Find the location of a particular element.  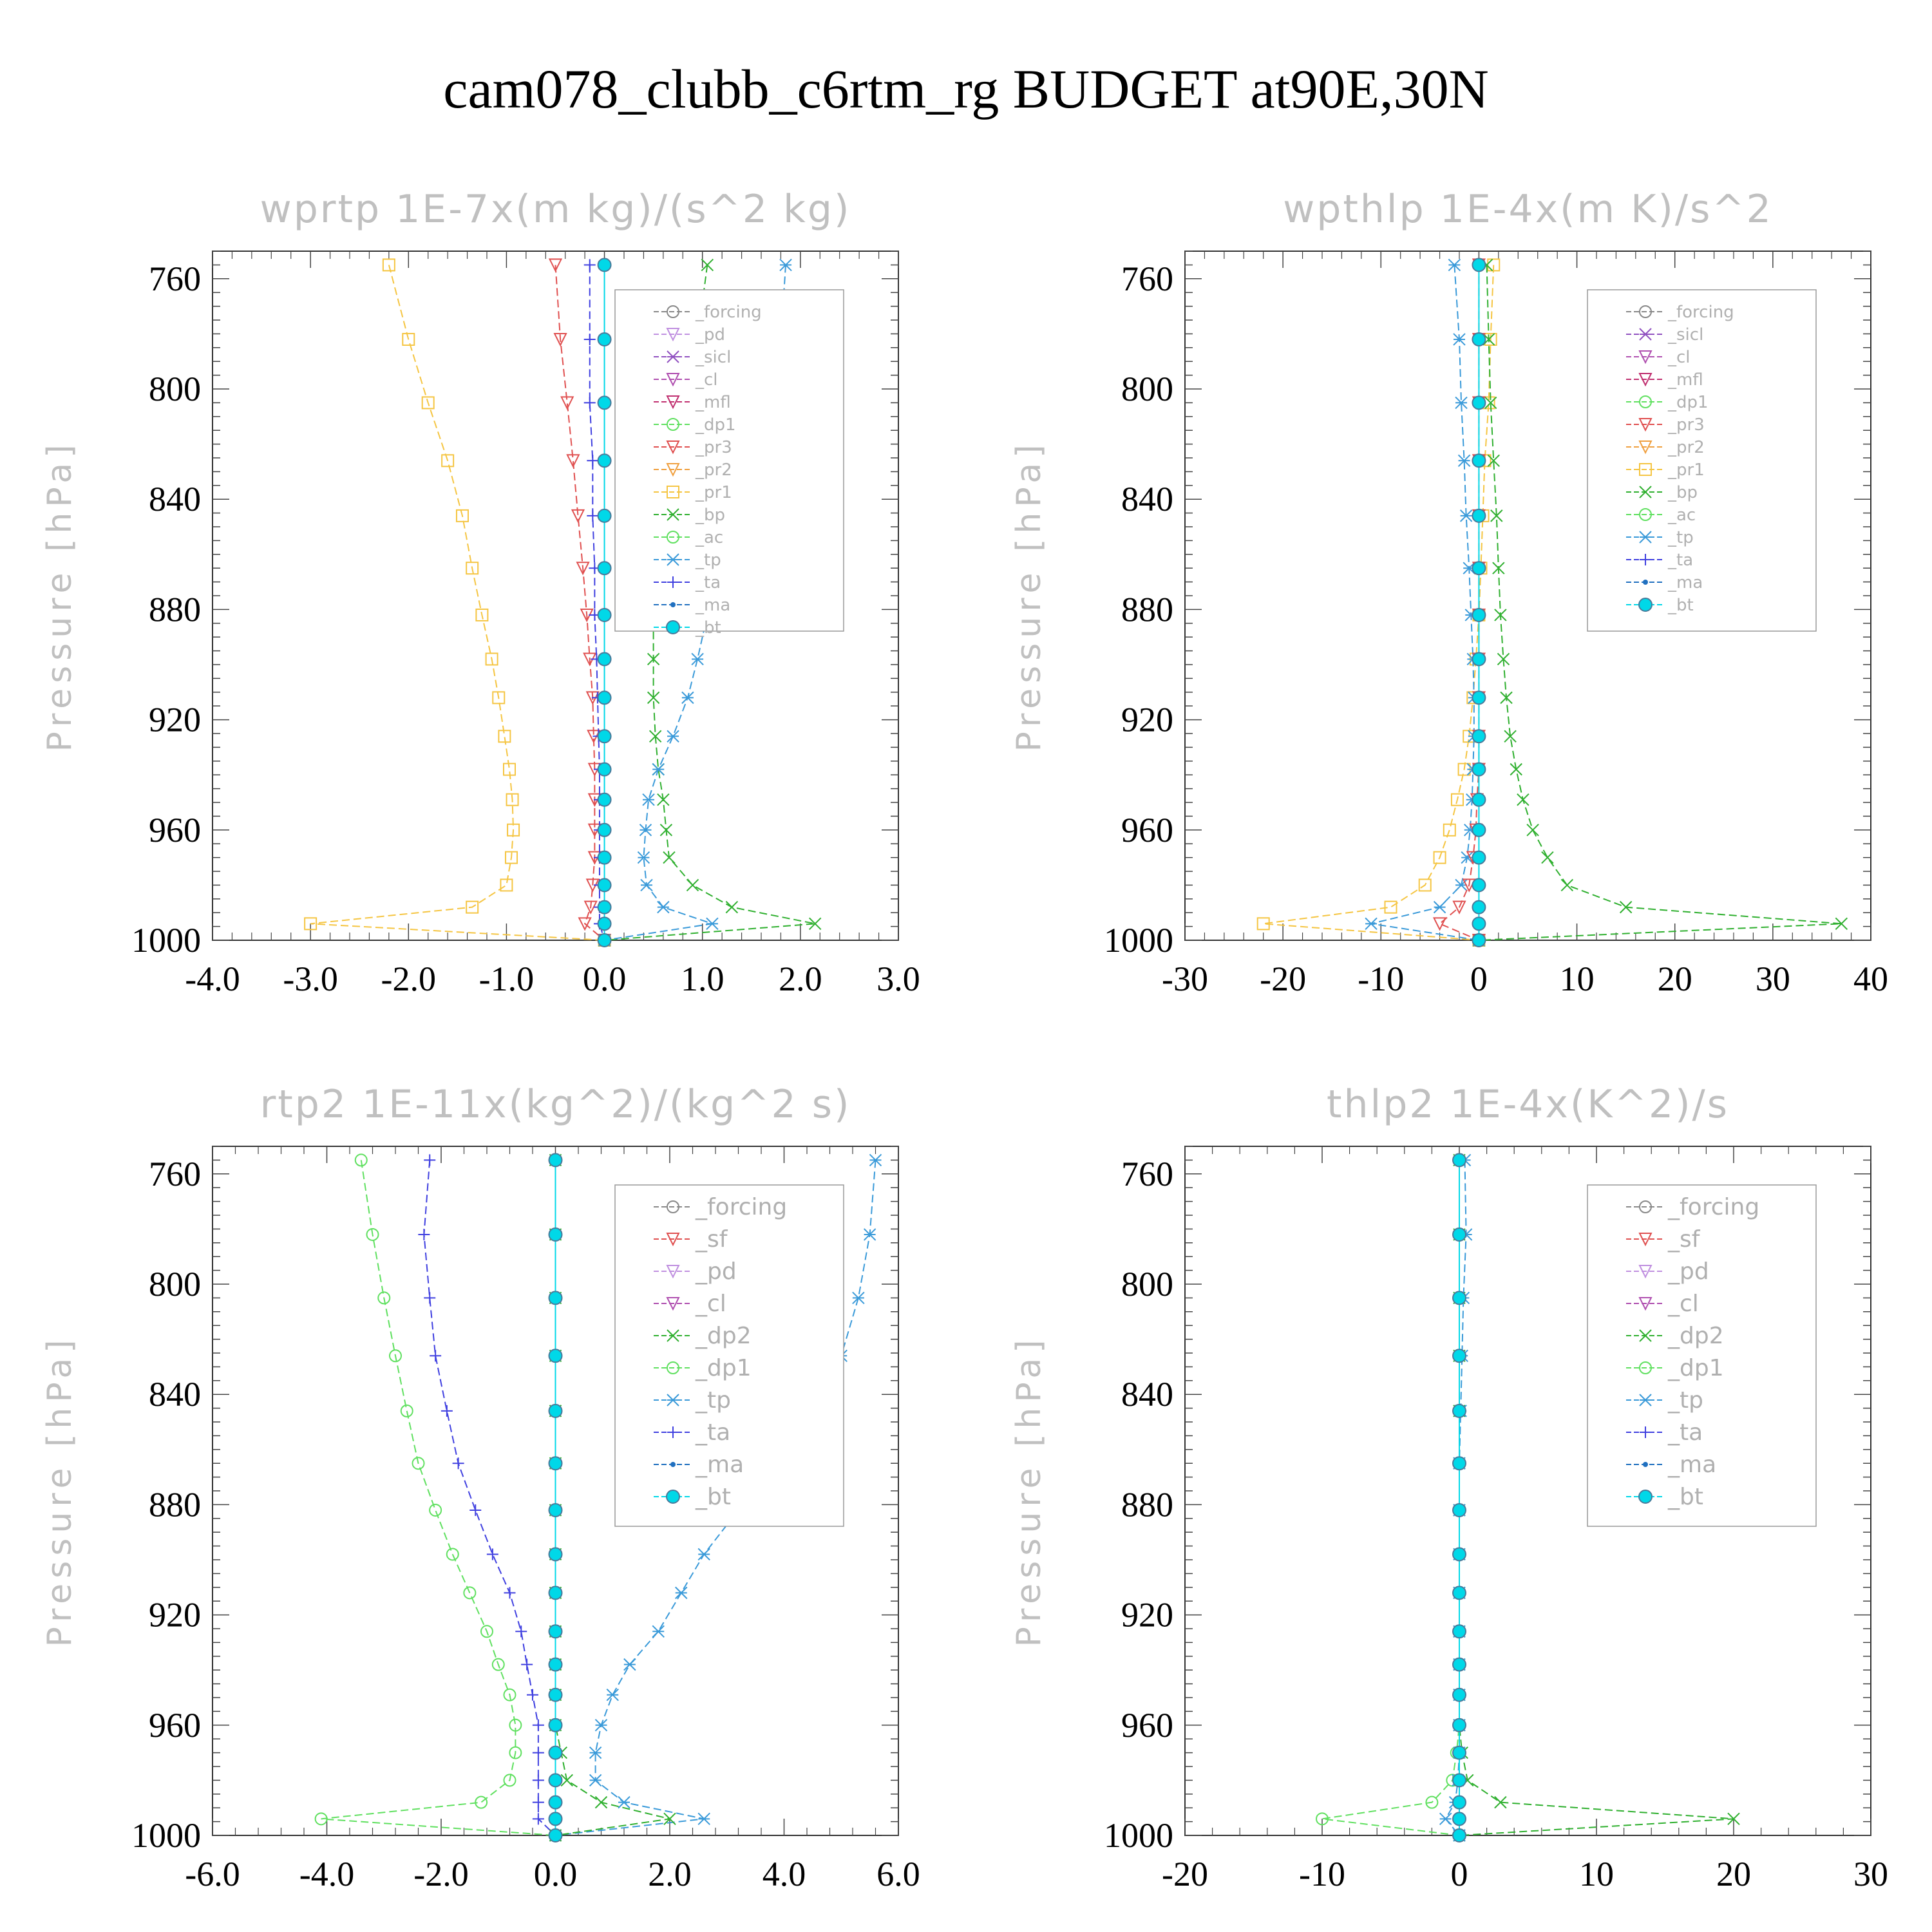

legend-box is located at coordinates (729, 1355).